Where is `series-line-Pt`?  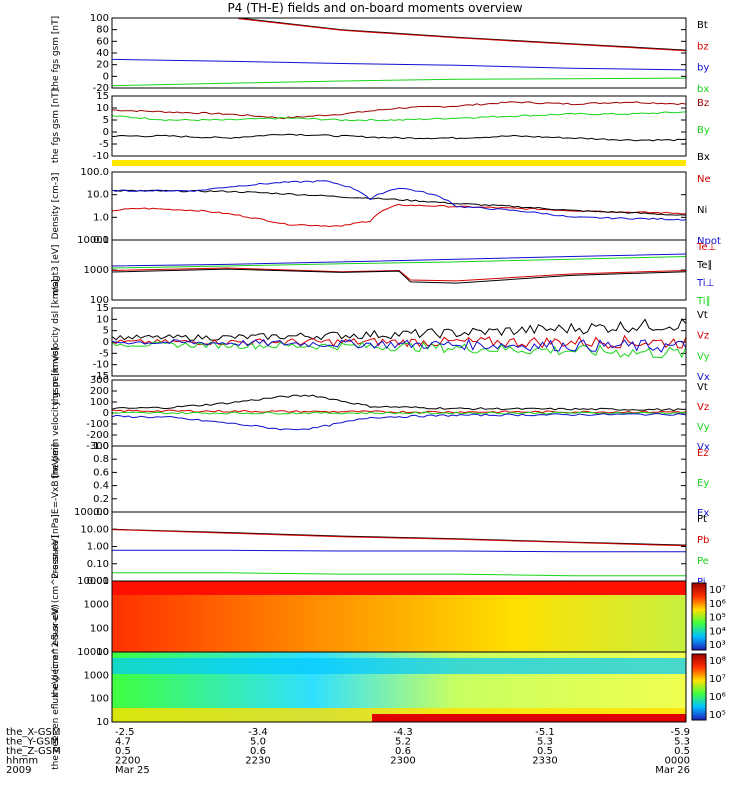
series-line-Pt is located at coordinates (399, 537).